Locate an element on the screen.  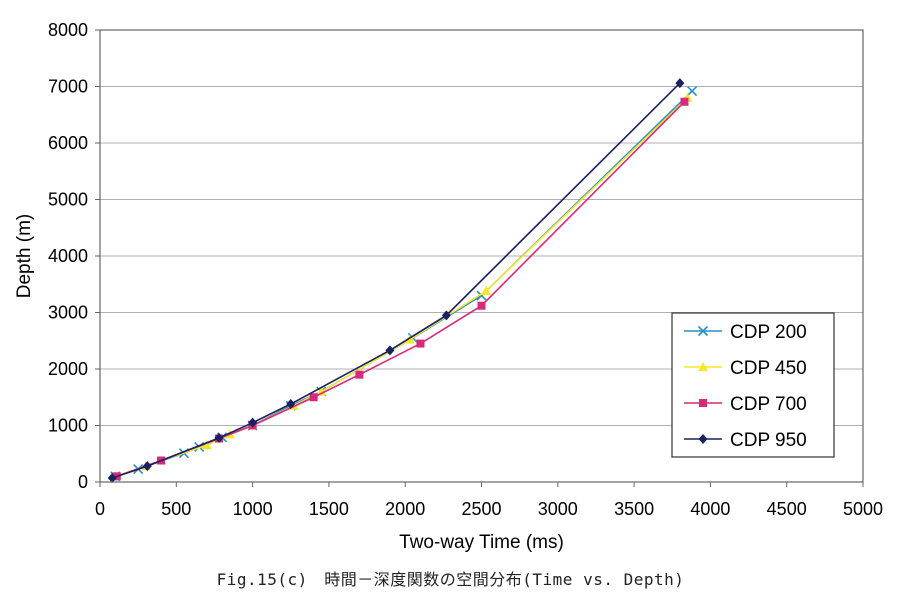
y-tick-label: 1000 is located at coordinates (68, 426).